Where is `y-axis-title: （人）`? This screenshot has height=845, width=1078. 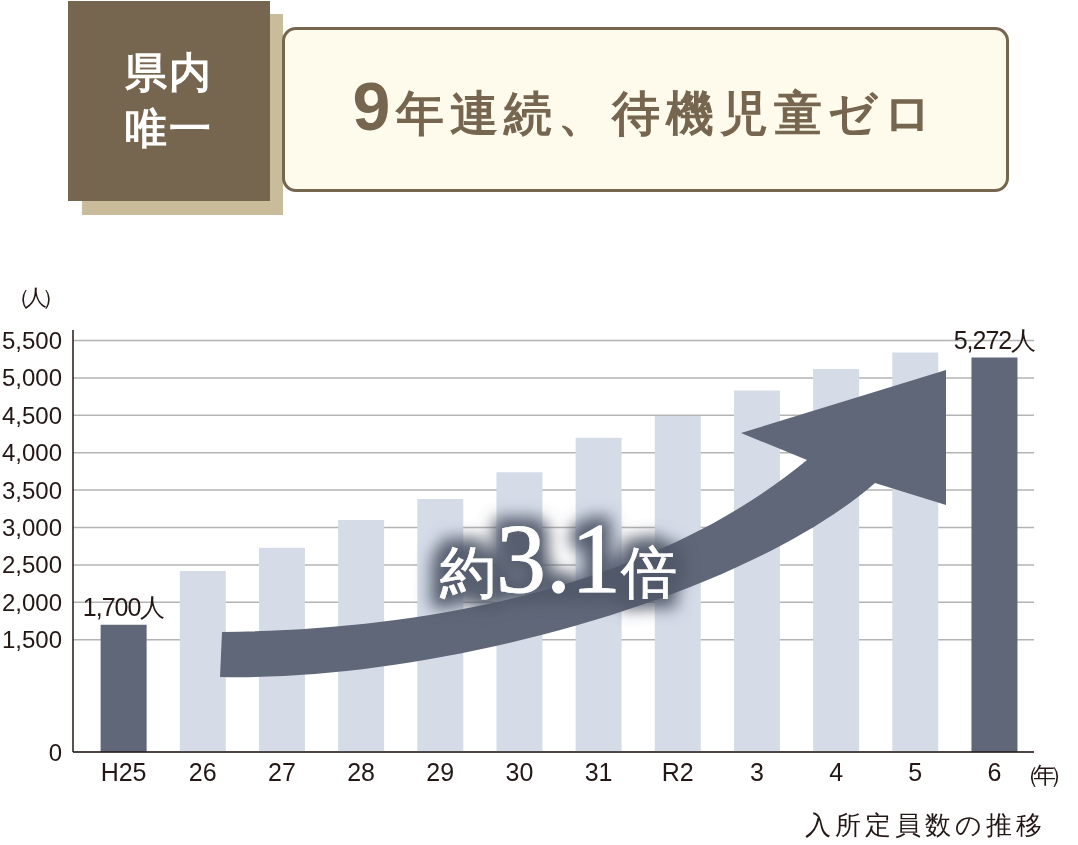
y-axis-title: （人） is located at coordinates (33, 298).